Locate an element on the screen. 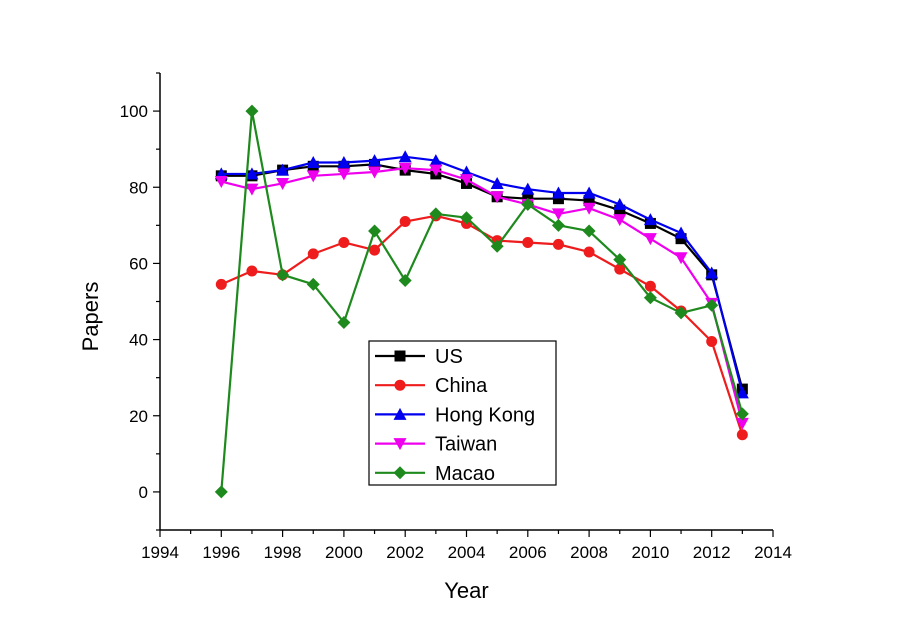  y-tick-label: 0 is located at coordinates (143, 492).